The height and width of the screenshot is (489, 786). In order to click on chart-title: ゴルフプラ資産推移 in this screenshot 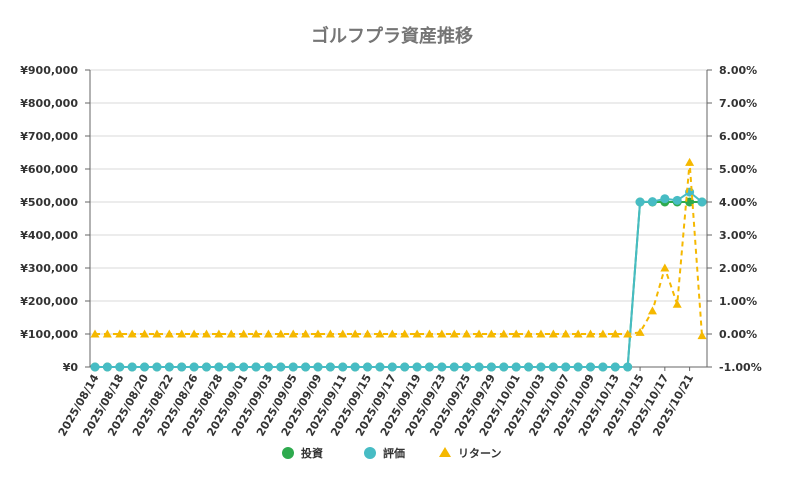, I will do `click(392, 36)`.